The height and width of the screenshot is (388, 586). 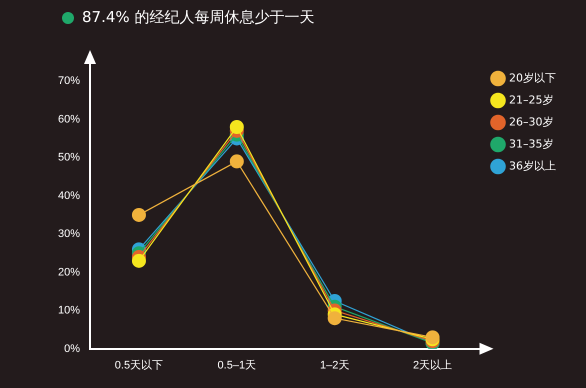 I want to click on x-tick-label: 0.5天以下, so click(x=139, y=365).